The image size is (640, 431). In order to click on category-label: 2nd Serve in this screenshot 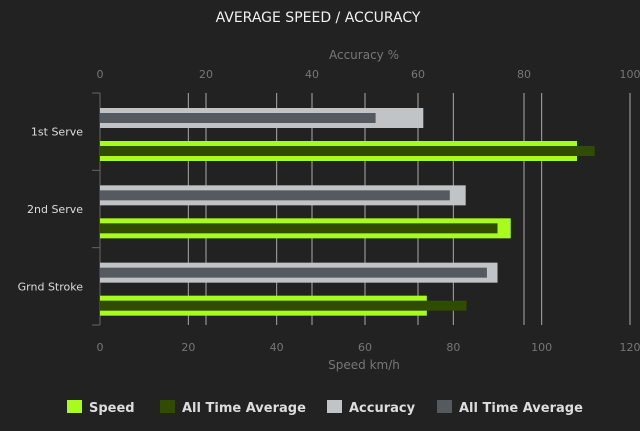, I will do `click(55, 209)`.